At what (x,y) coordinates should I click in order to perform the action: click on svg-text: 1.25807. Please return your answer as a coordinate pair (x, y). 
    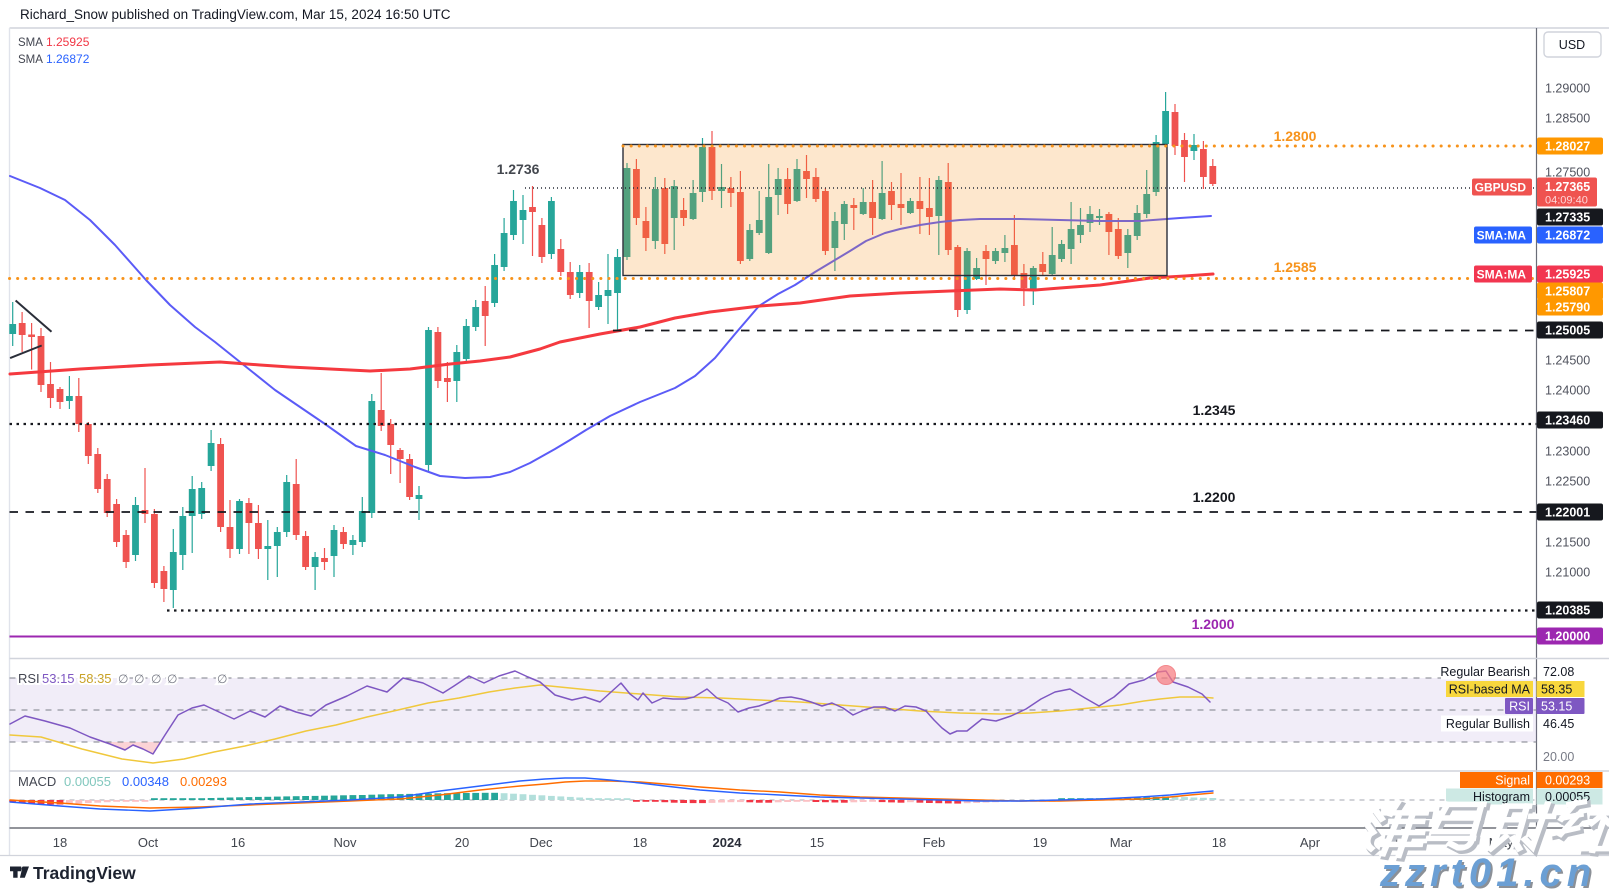
    Looking at the image, I should click on (1567, 292).